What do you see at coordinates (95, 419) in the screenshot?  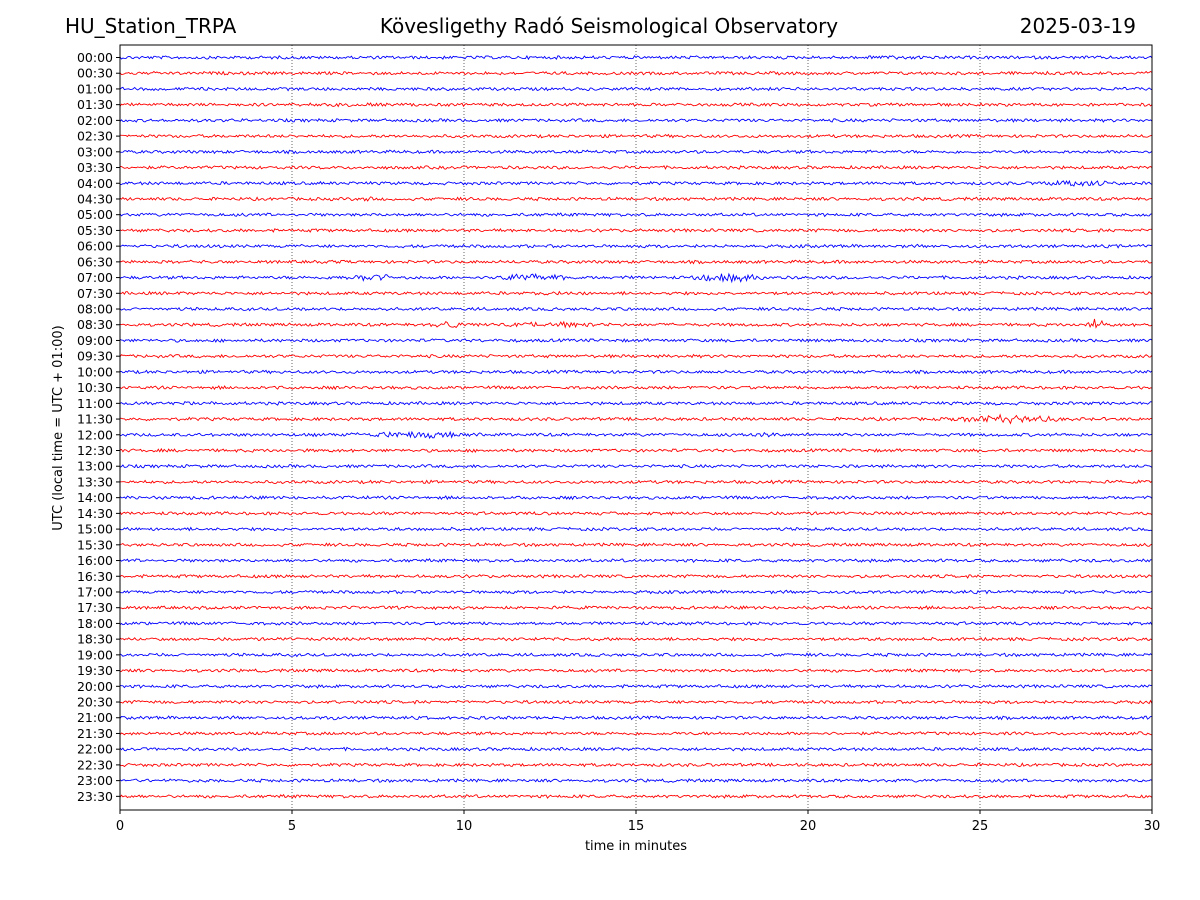 I see `y-tick-label: 11:30` at bounding box center [95, 419].